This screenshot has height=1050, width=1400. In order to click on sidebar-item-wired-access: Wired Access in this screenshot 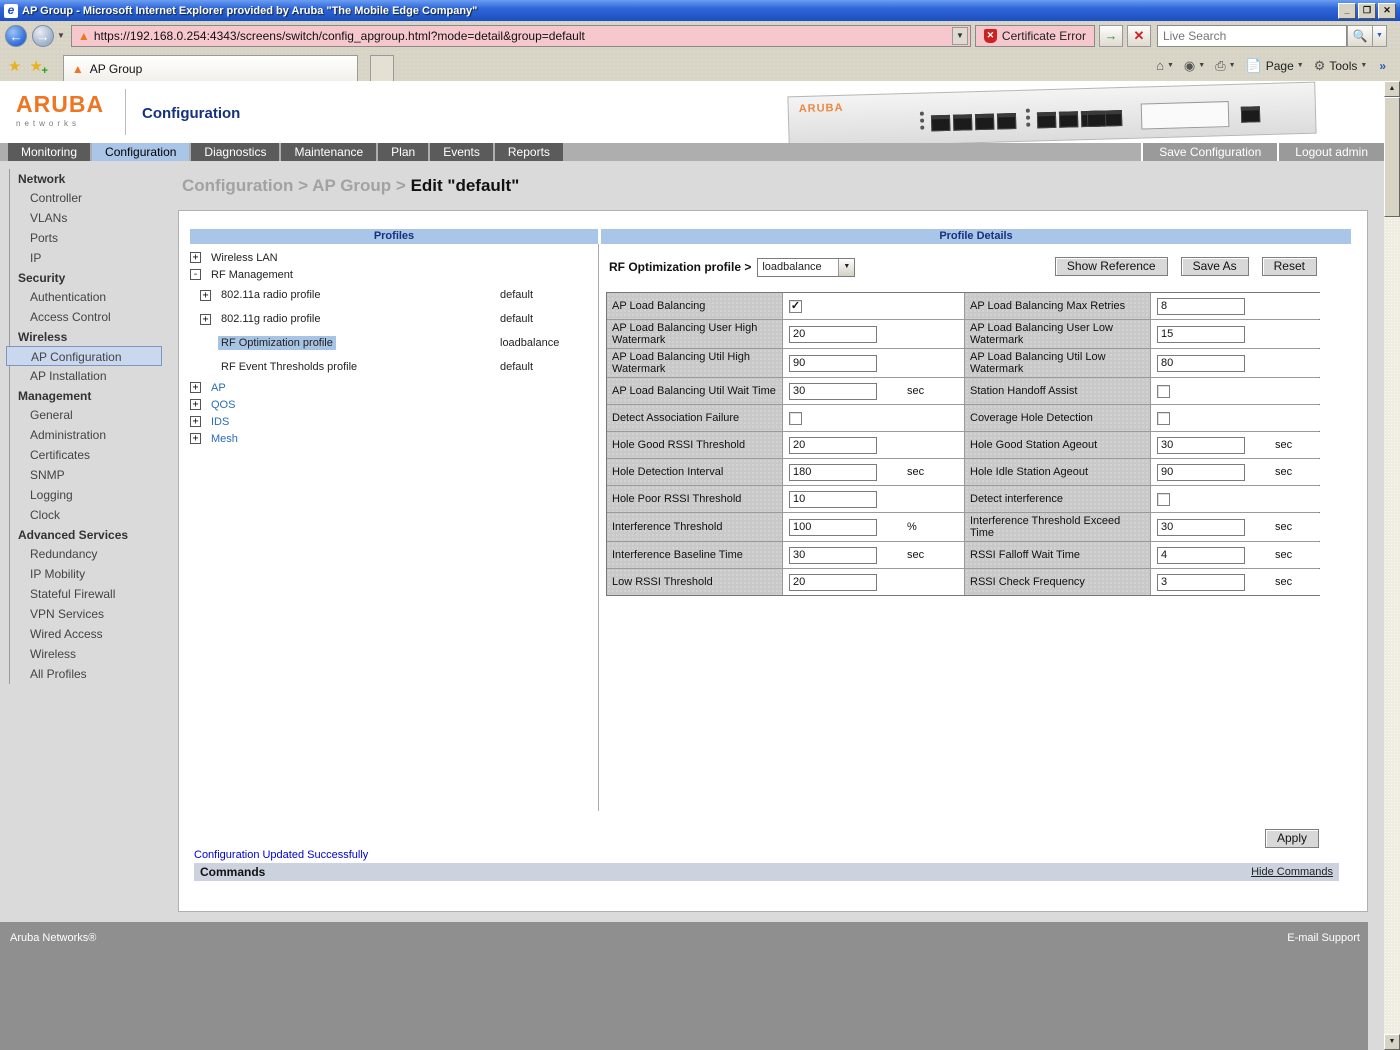, I will do `click(66, 634)`.